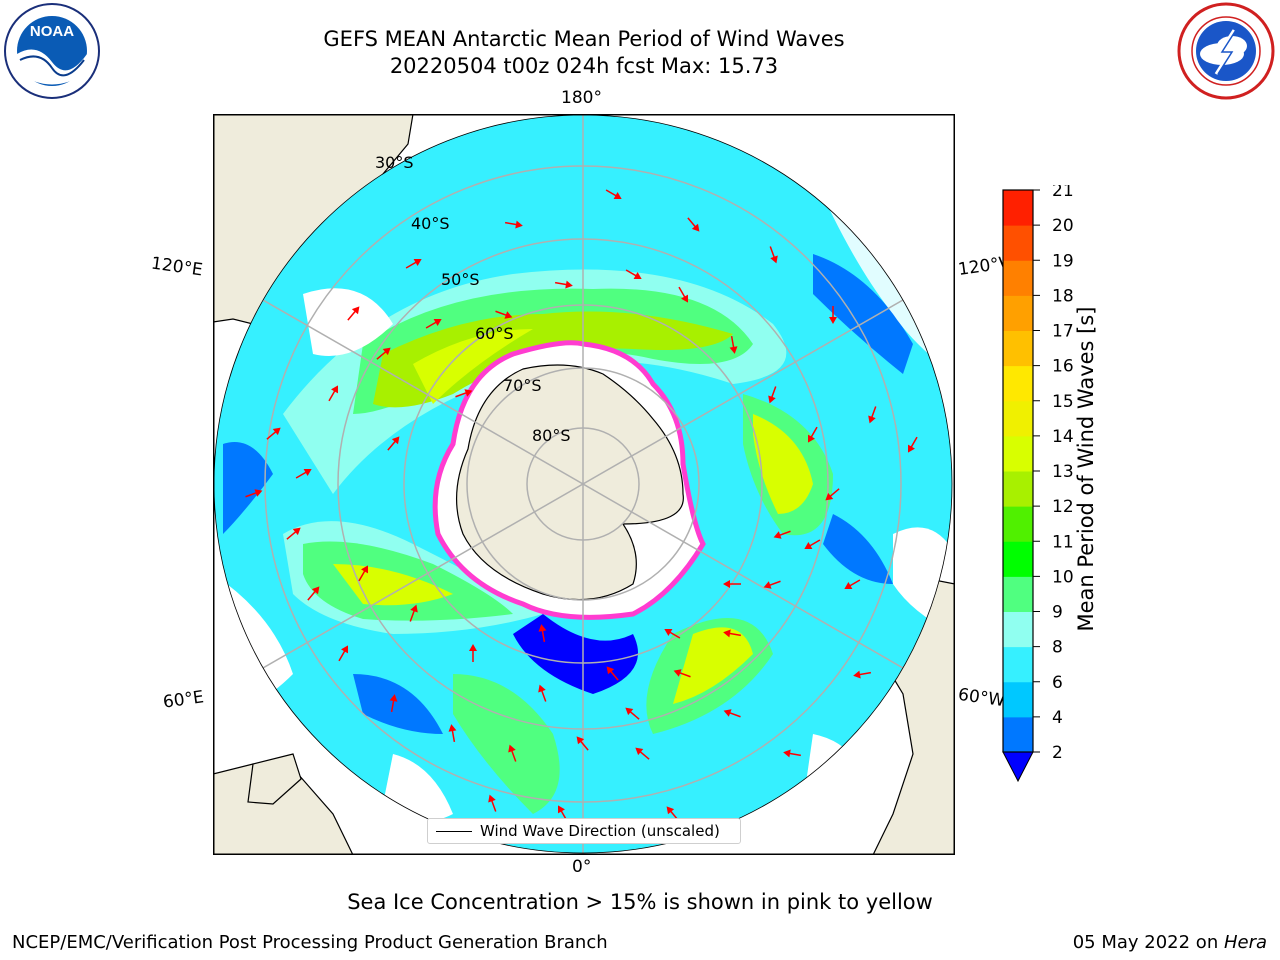 The width and height of the screenshot is (1280, 960). Describe the element at coordinates (582, 867) in the screenshot. I see `lon-label-0: 0°` at that location.